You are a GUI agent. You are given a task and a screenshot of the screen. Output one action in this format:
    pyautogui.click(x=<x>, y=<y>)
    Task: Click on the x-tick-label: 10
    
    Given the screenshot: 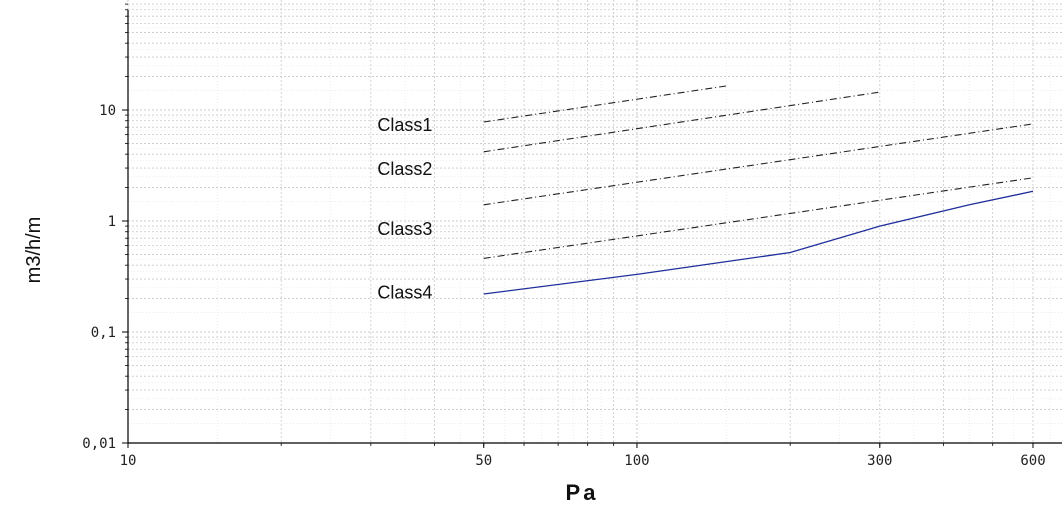 What is the action you would take?
    pyautogui.click(x=128, y=461)
    